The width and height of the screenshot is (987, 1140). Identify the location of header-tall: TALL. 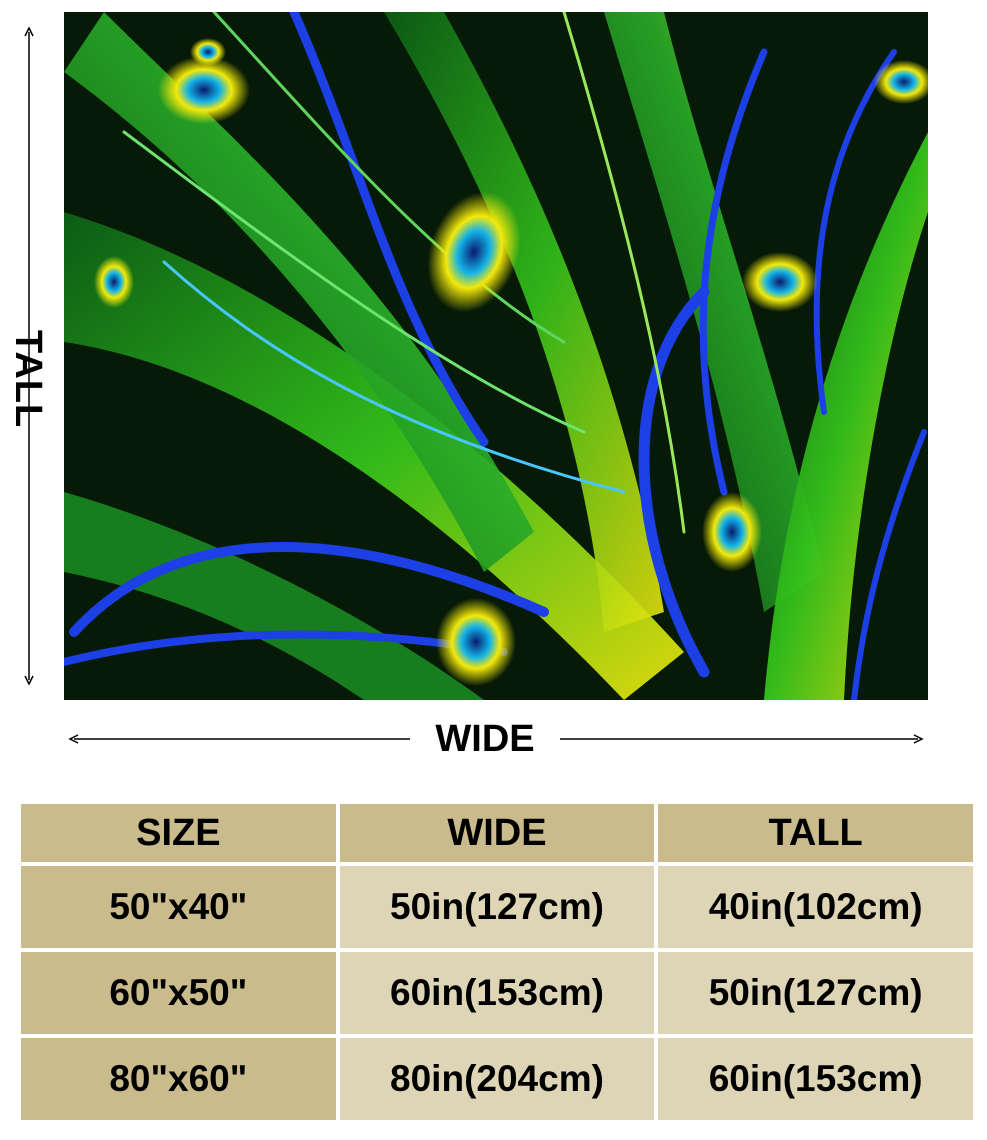
(815, 833).